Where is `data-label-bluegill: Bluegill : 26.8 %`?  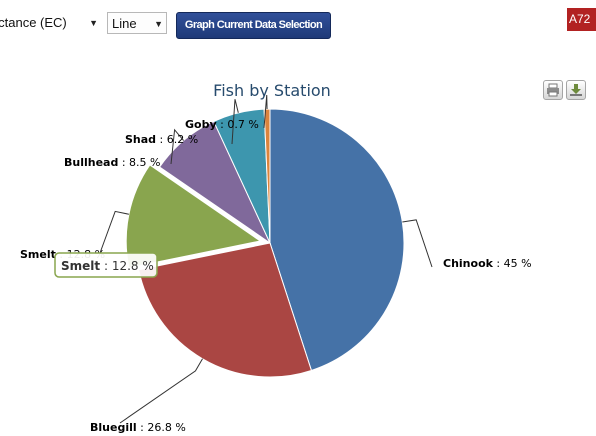
data-label-bluegill: Bluegill : 26.8 % is located at coordinates (138, 427).